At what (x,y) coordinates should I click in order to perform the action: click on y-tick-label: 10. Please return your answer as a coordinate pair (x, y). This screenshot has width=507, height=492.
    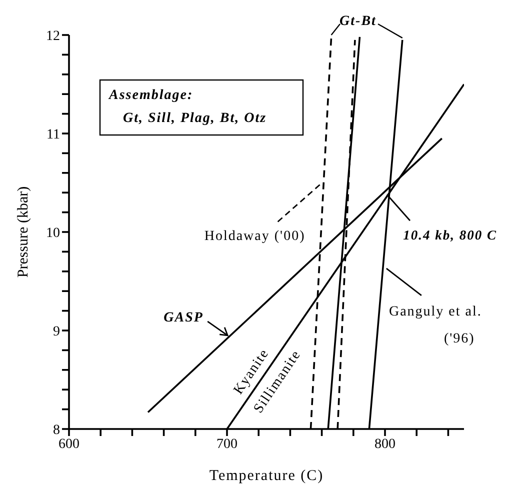
    Looking at the image, I should click on (53, 233).